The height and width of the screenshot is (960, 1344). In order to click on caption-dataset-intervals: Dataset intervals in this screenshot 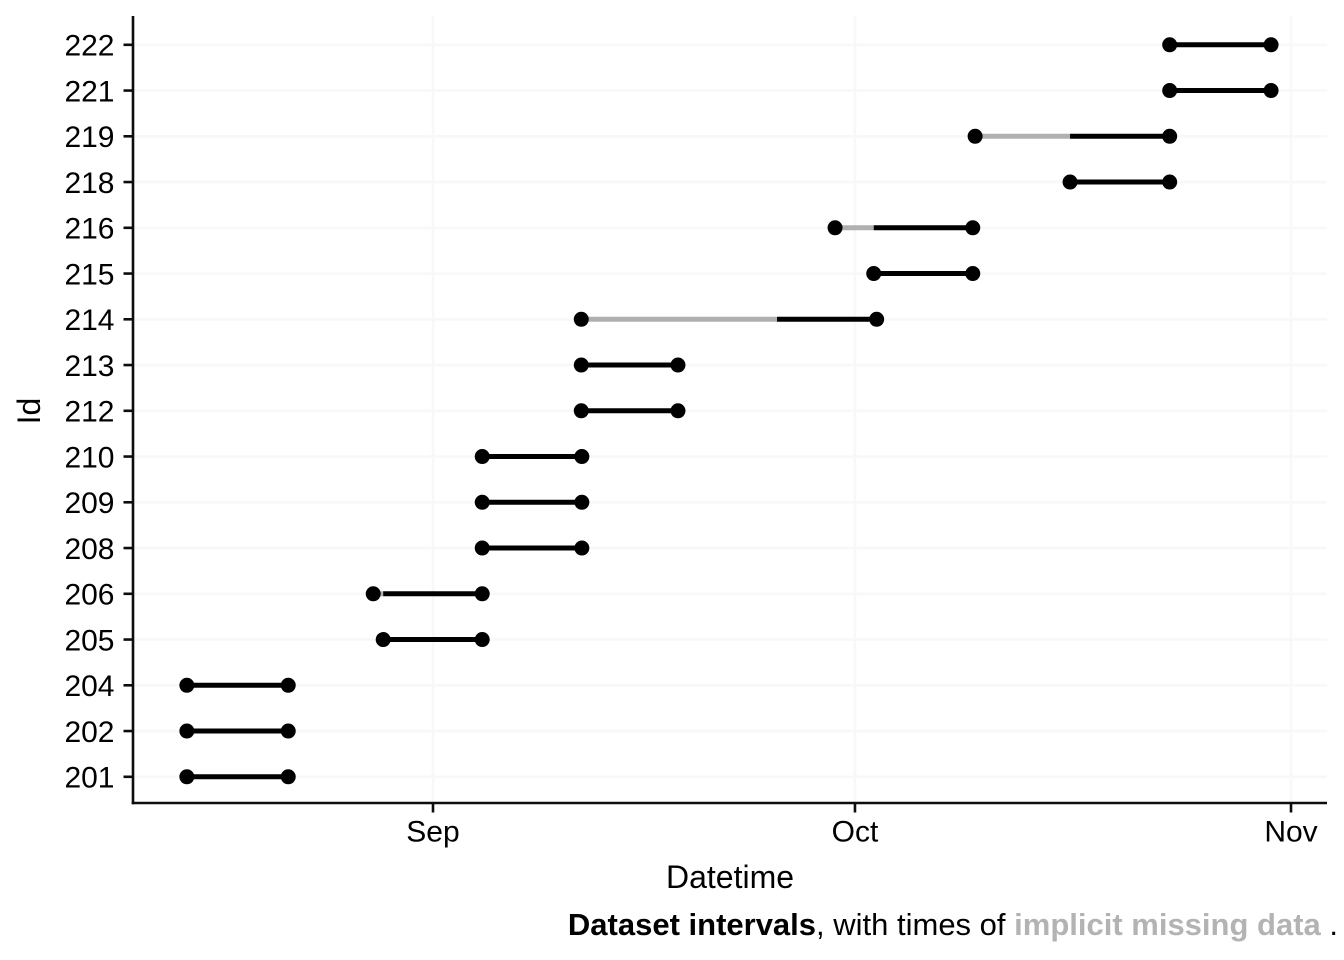, I will do `click(692, 924)`.